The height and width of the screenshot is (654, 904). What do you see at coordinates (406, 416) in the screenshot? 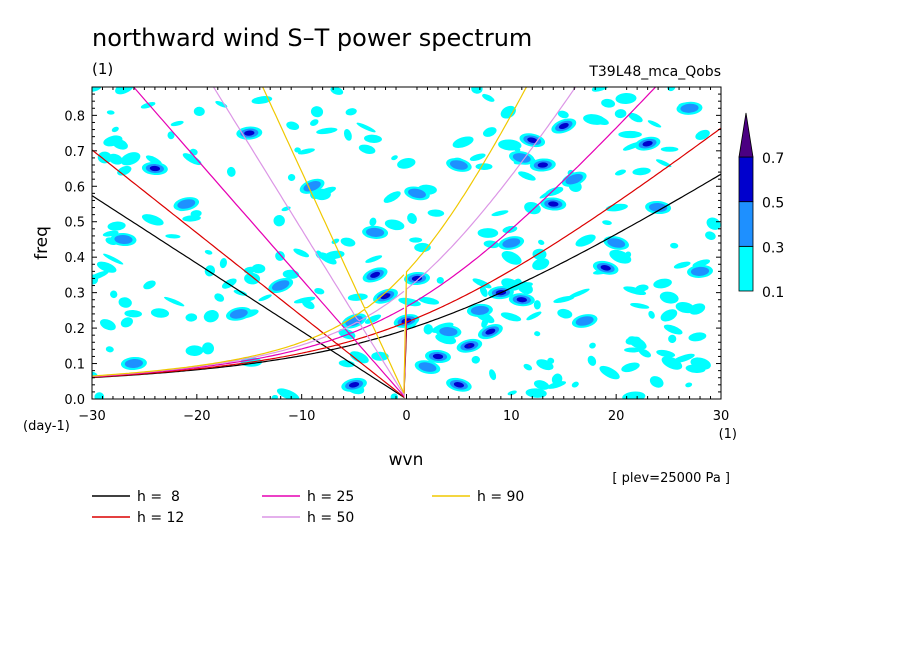
I see `x-tick-label: 0` at bounding box center [406, 416].